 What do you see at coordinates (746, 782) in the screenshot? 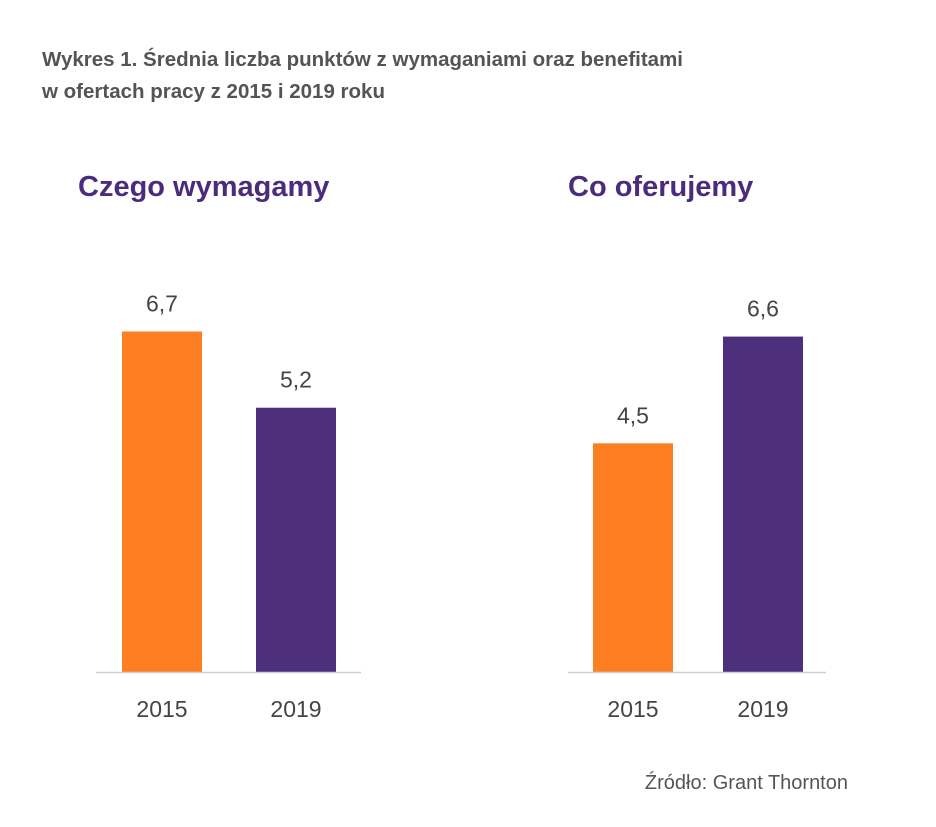
I see `source-note: Źródło: Grant Thornton` at bounding box center [746, 782].